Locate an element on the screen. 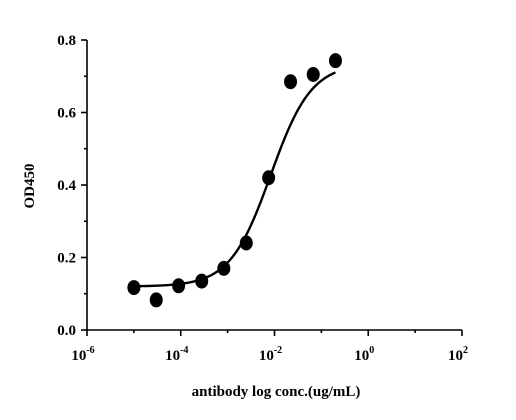  y-tick-label: 0.6 is located at coordinates (66, 114).